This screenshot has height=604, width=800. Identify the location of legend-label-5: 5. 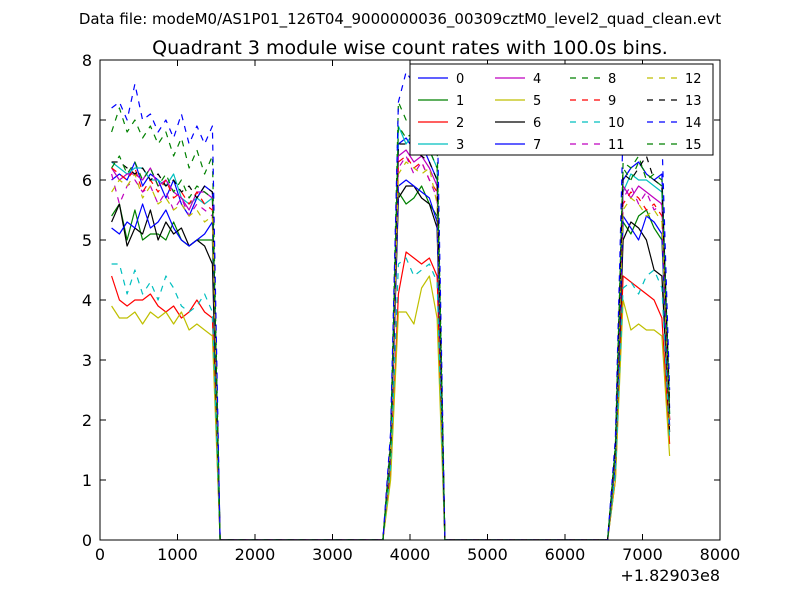
(537, 101).